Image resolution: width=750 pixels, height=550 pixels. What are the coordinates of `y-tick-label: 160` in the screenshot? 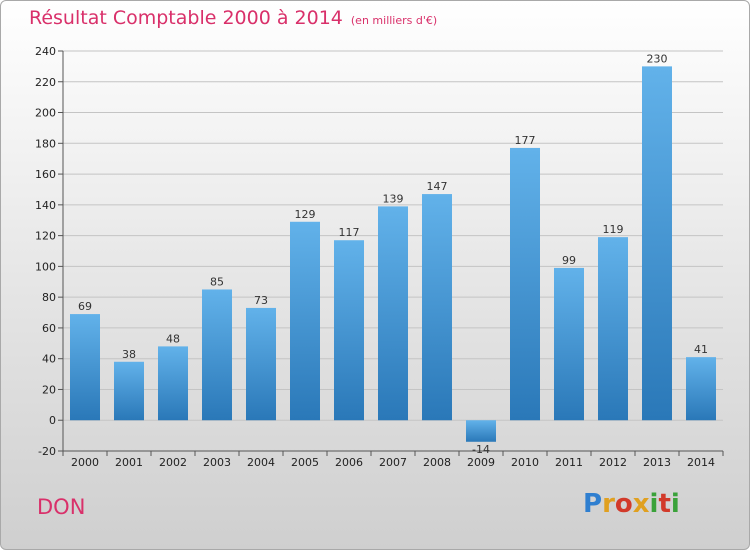 It's located at (45, 174).